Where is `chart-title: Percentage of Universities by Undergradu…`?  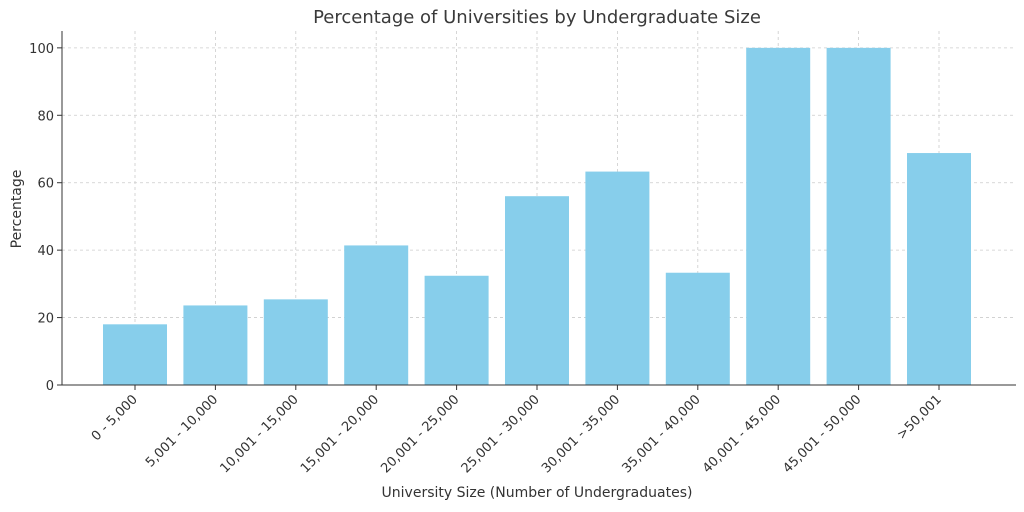 chart-title: Percentage of Universities by Undergradu… is located at coordinates (537, 17).